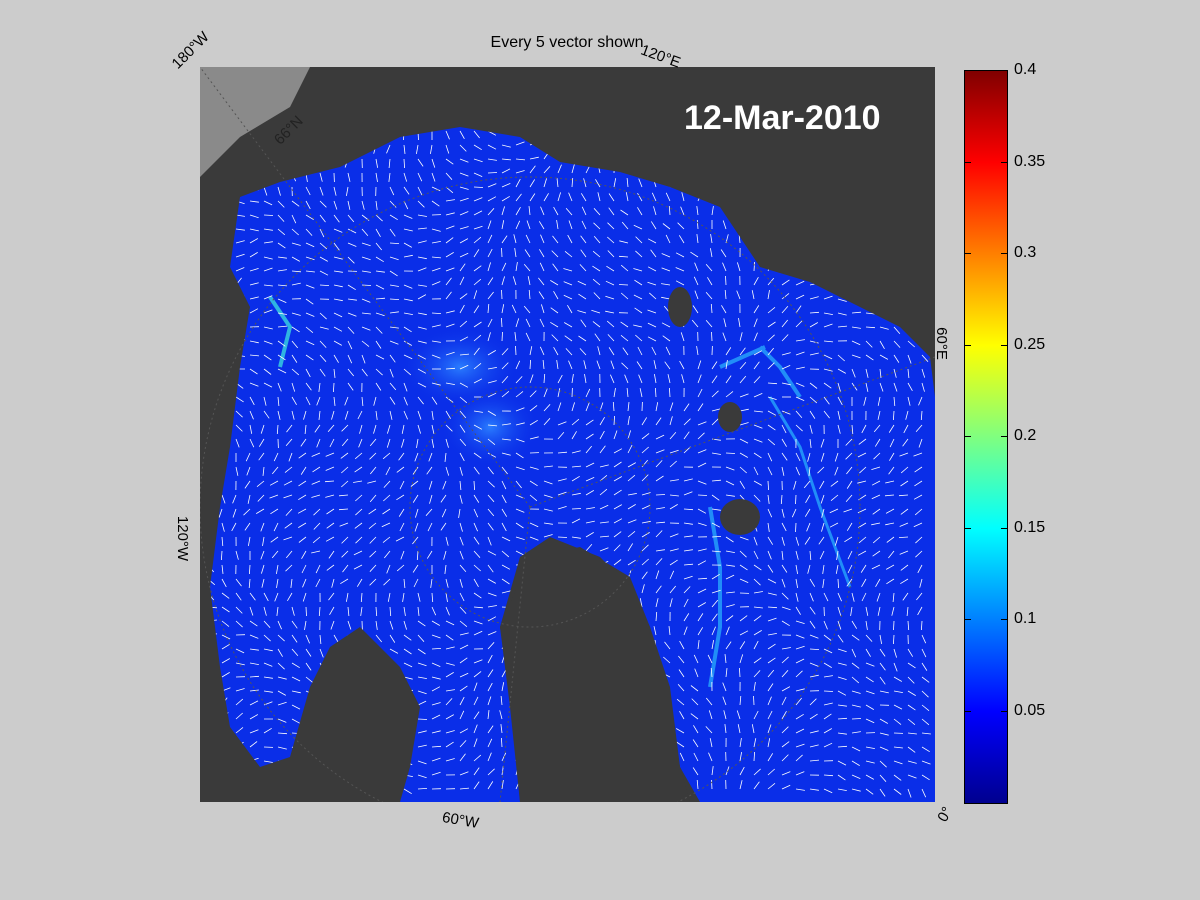  What do you see at coordinates (945, 814) in the screenshot?
I see `lon-label-0: 0°` at bounding box center [945, 814].